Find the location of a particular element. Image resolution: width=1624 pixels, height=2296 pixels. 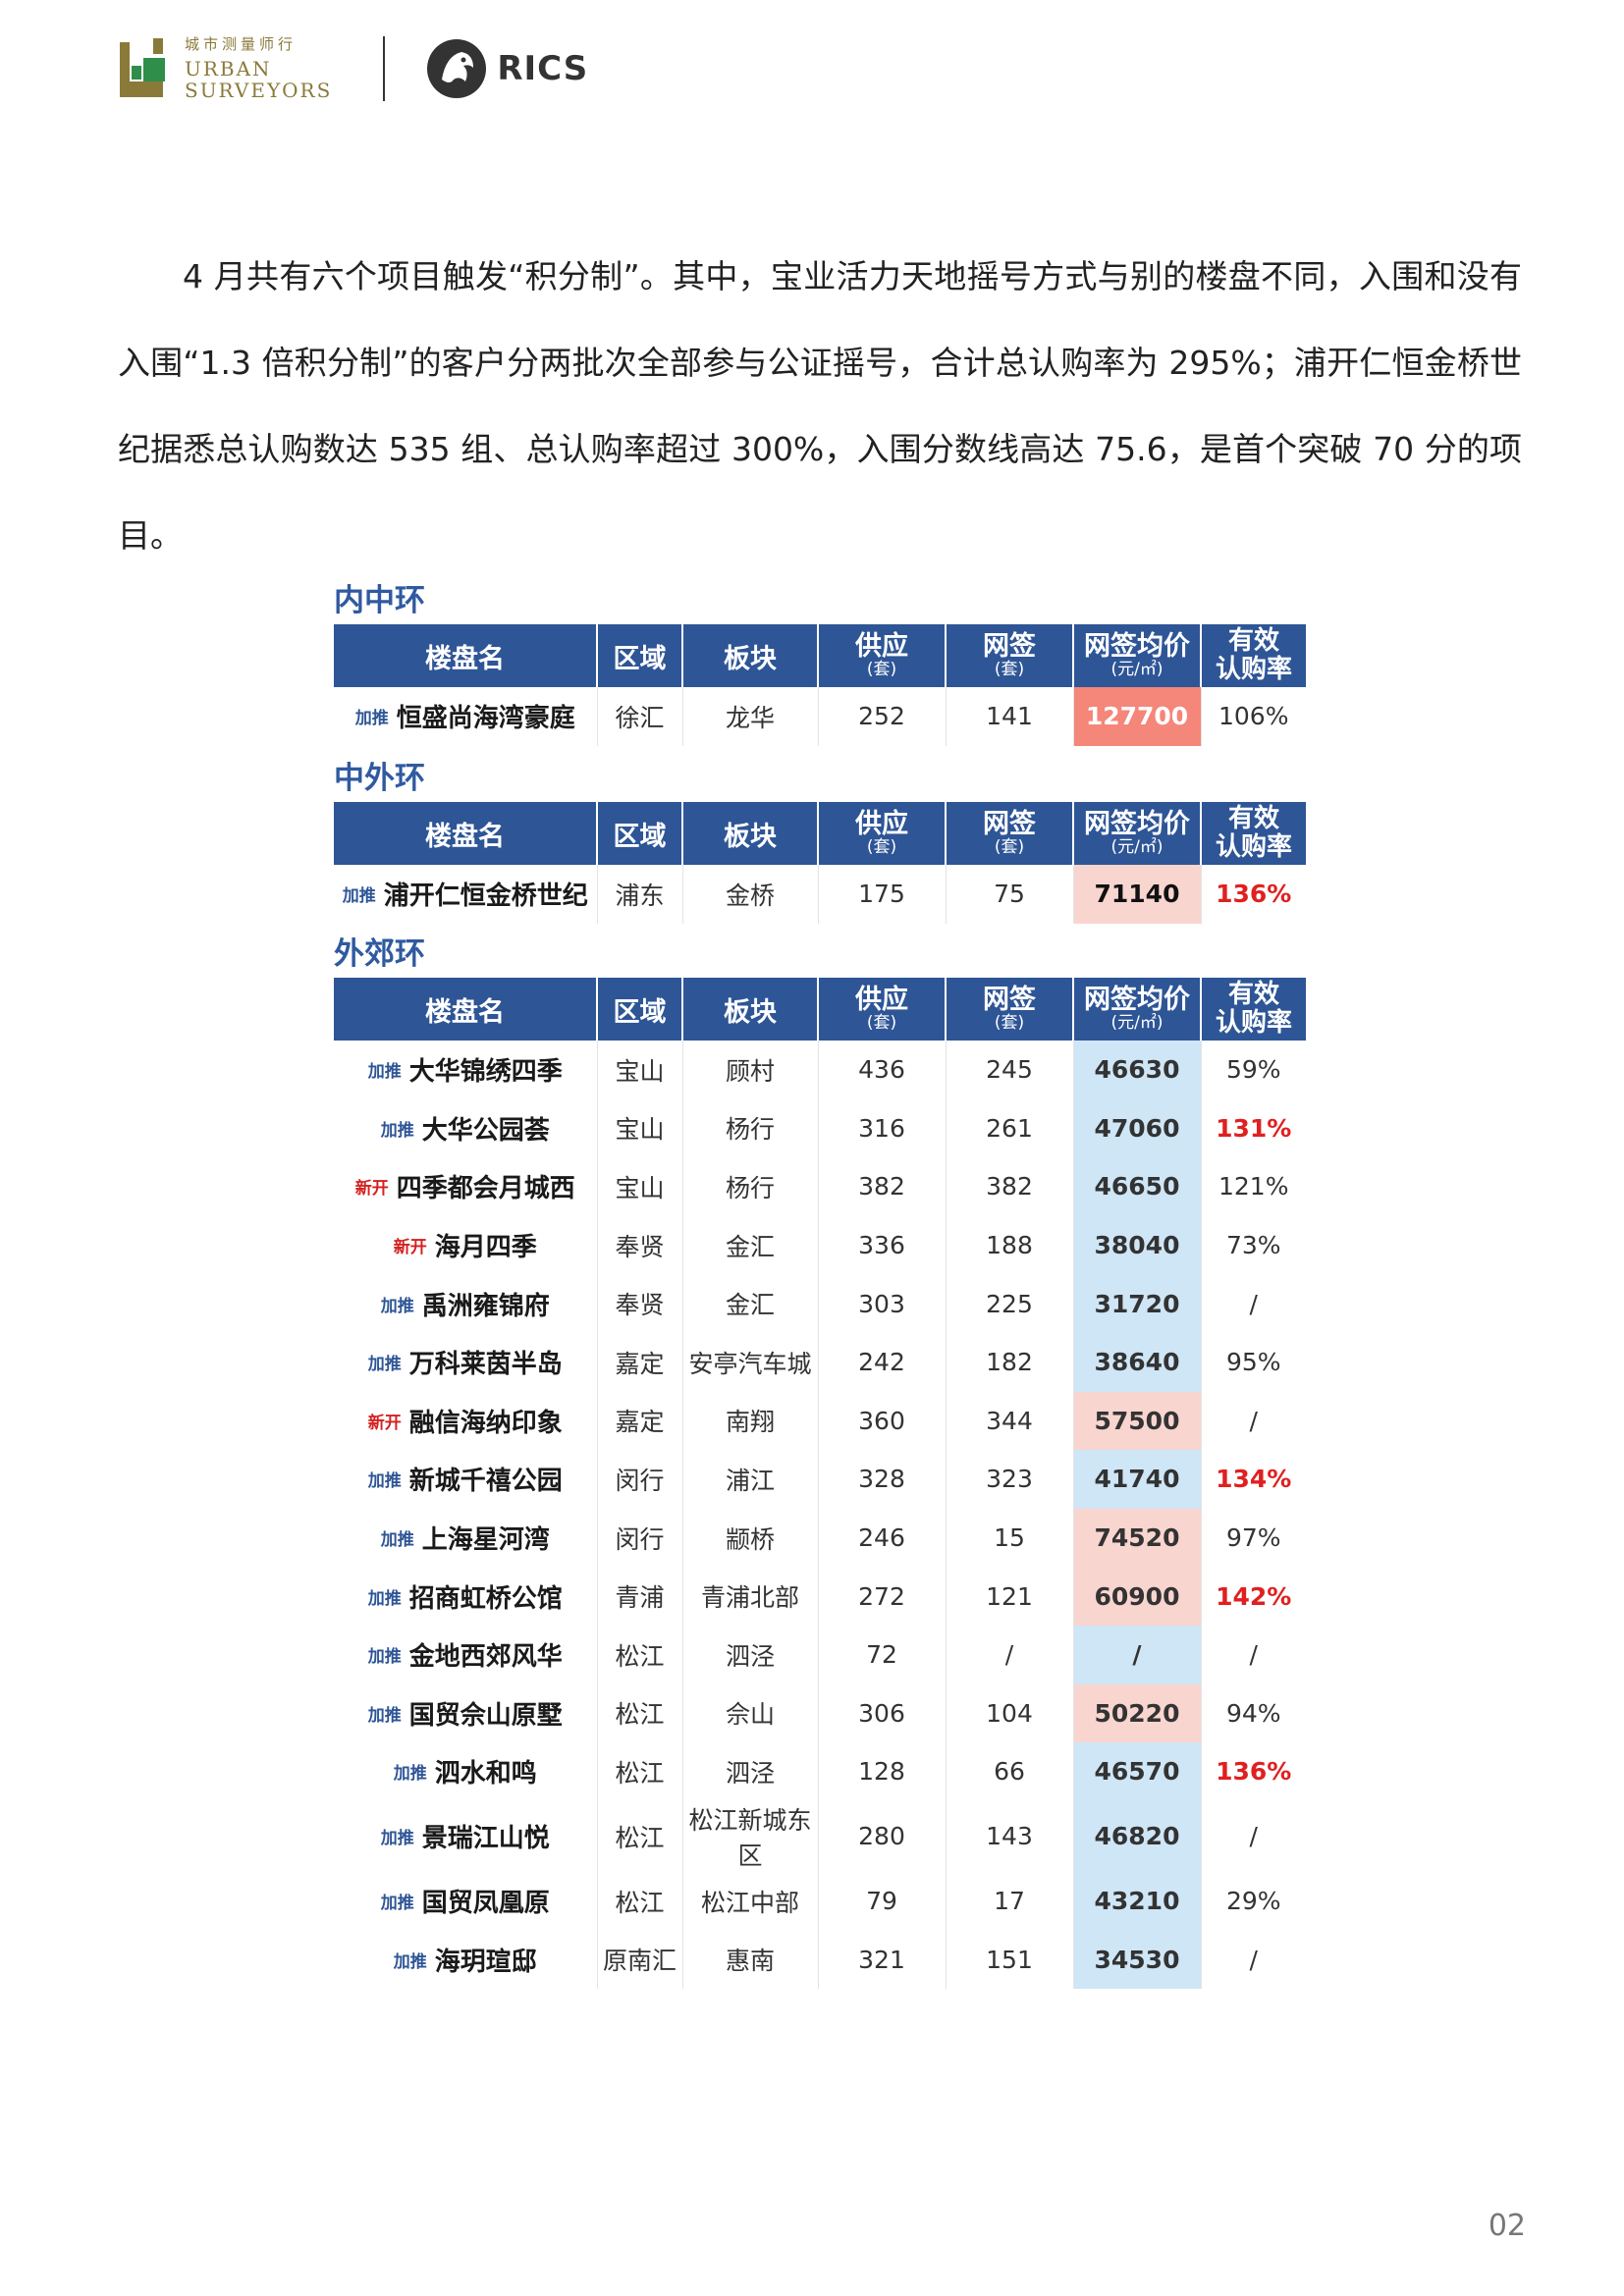

avg-price-cell: 47060 is located at coordinates (1137, 1128).